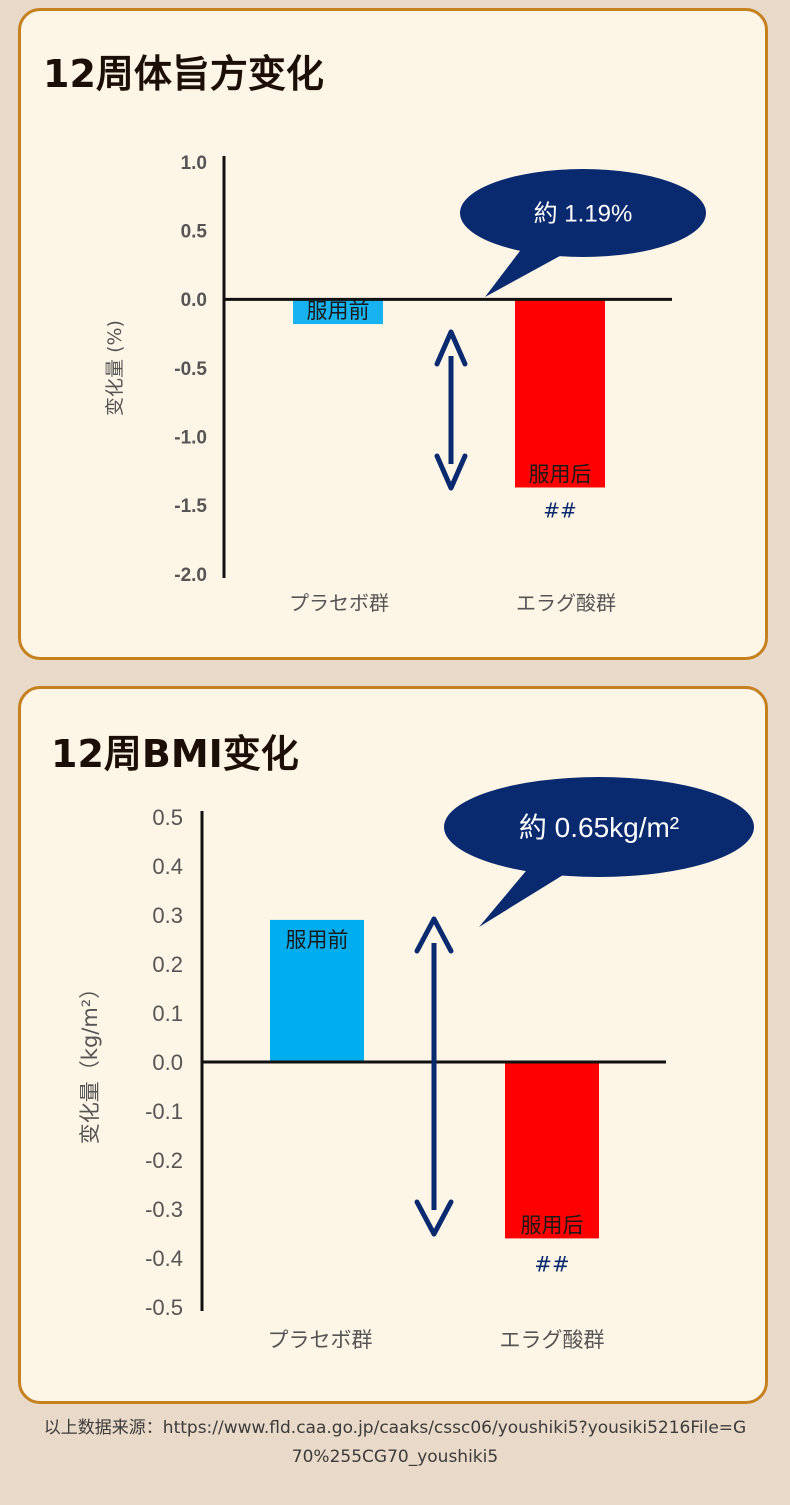 Image resolution: width=790 pixels, height=1505 pixels. Describe the element at coordinates (175, 754) in the screenshot. I see `chart-title: 12周BMI变化` at that location.